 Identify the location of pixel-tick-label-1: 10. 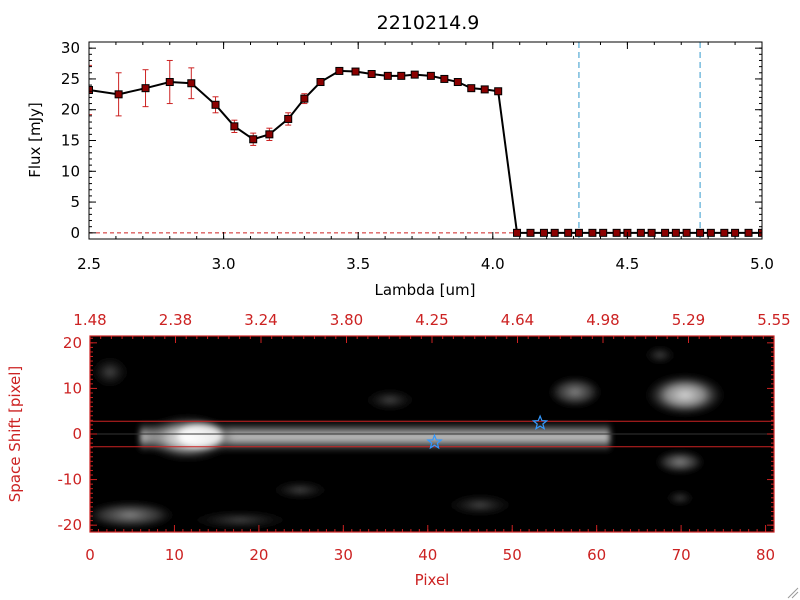
(174, 555).